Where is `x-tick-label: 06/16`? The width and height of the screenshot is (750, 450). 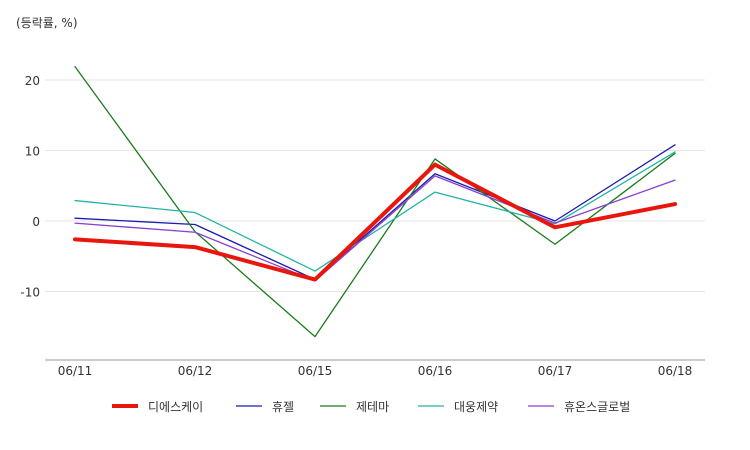 x-tick-label: 06/16 is located at coordinates (435, 371).